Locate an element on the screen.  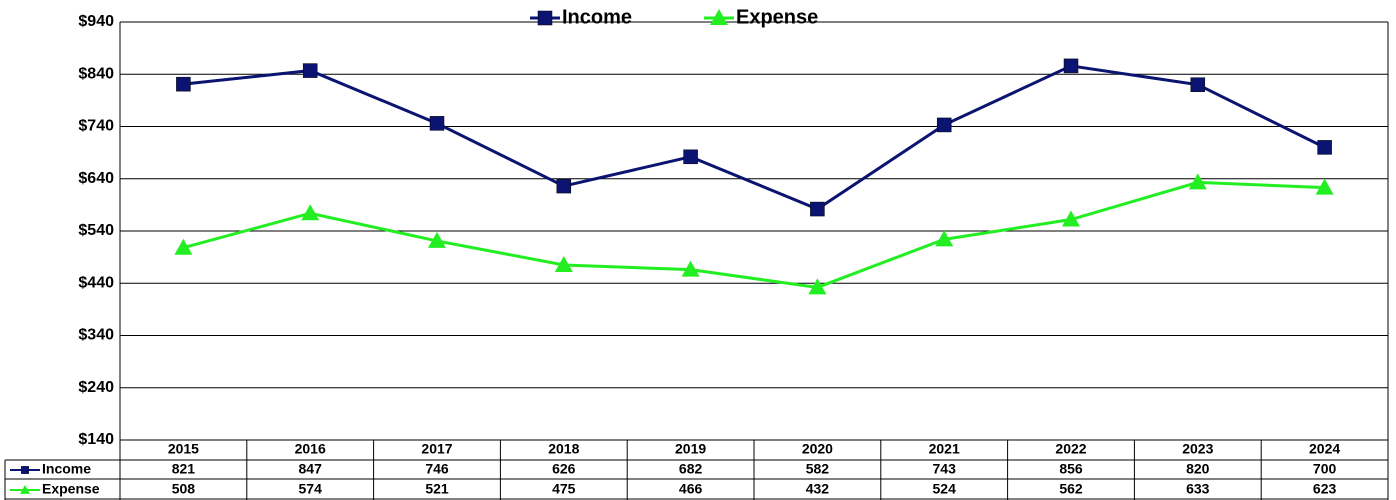
x-tick-label: 2015 is located at coordinates (183, 449).